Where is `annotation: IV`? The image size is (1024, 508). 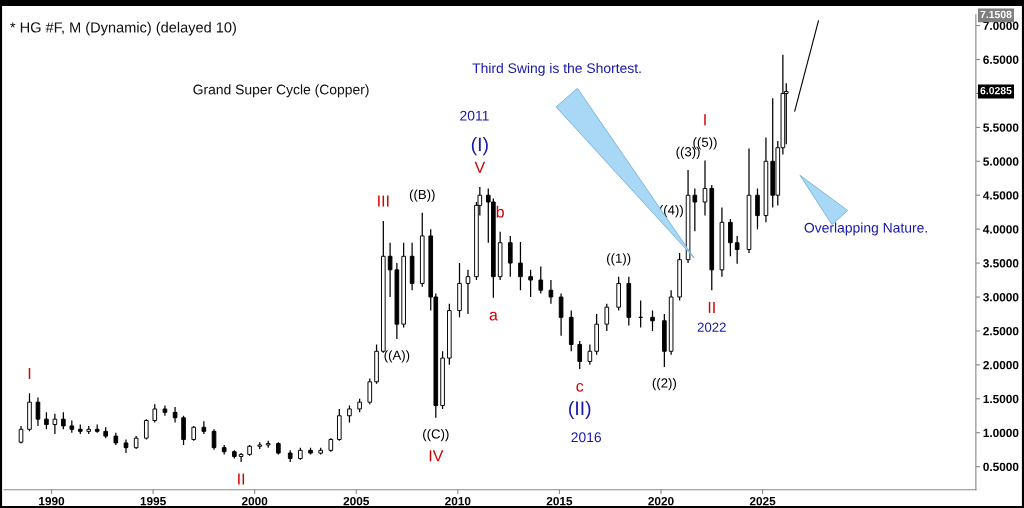
annotation: IV is located at coordinates (436, 456).